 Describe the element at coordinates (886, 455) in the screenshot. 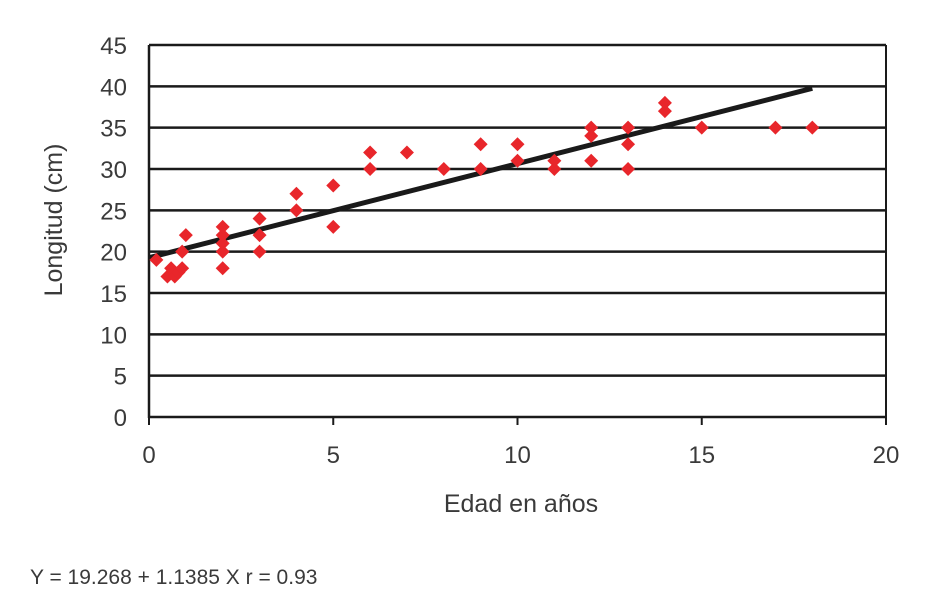

I see `x-tick-label: 20` at that location.